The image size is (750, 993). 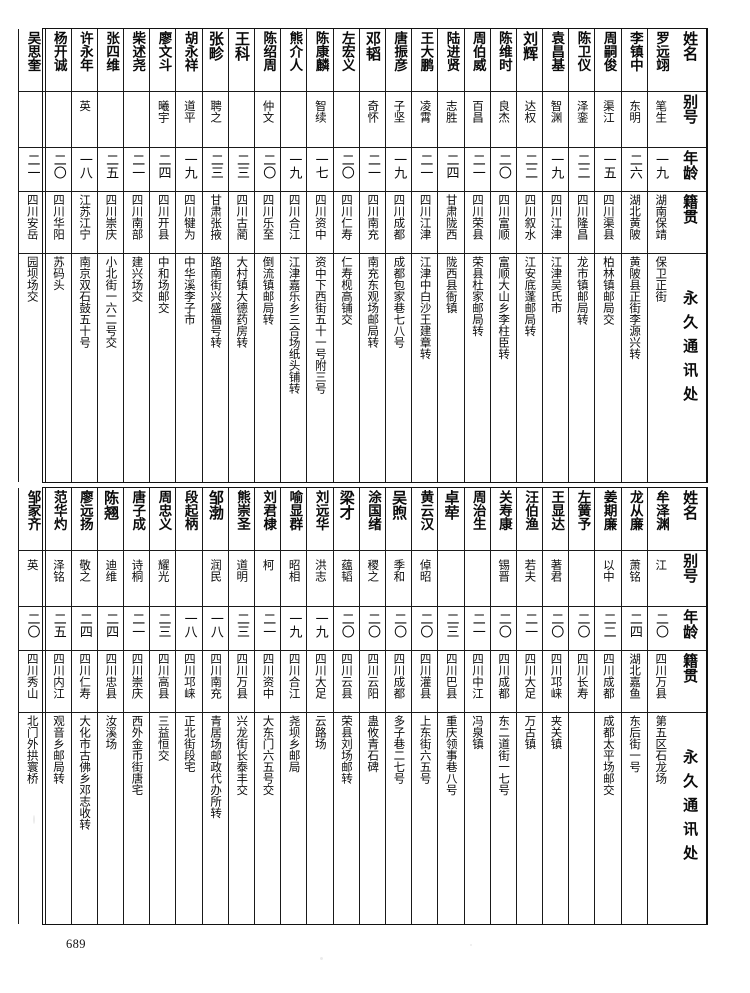 I want to click on person-address: 路南街兴盛福号转, so click(x=216, y=302).